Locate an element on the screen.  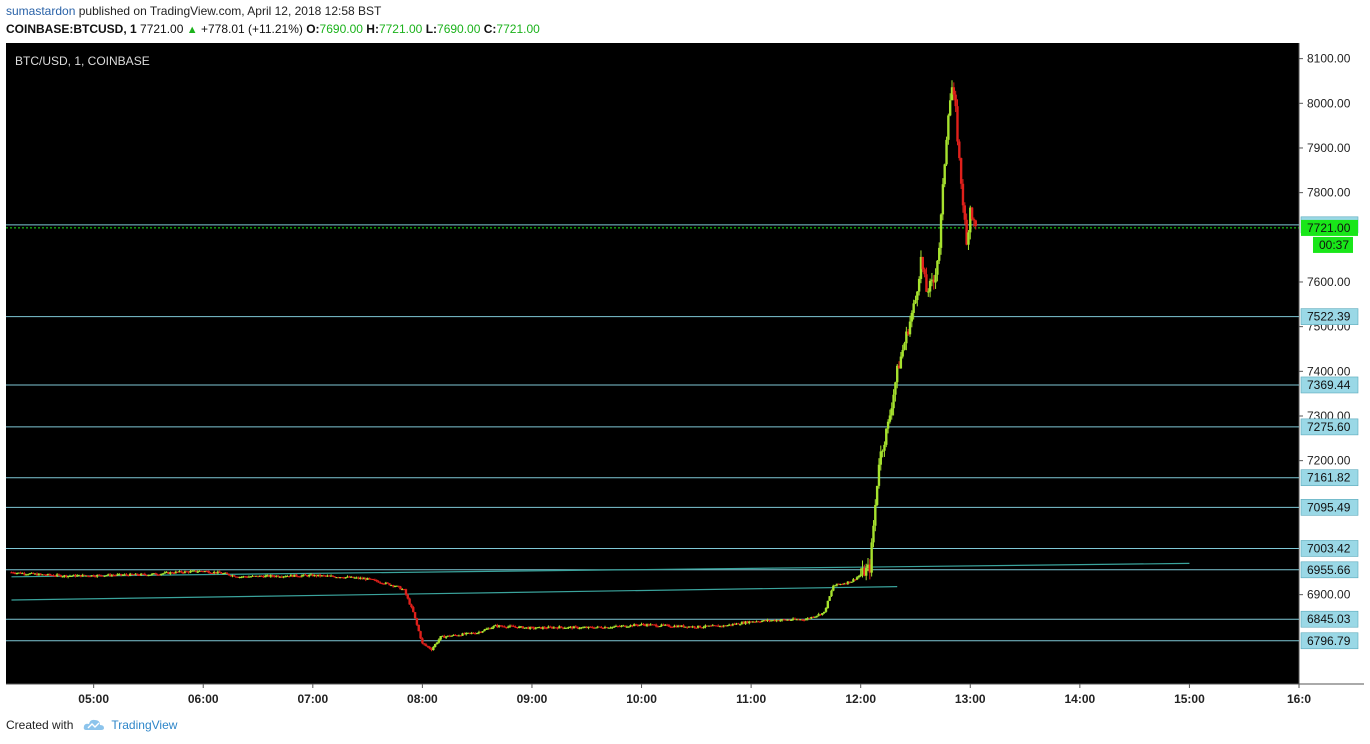
x-tick-label: 07:00 is located at coordinates (312, 699).